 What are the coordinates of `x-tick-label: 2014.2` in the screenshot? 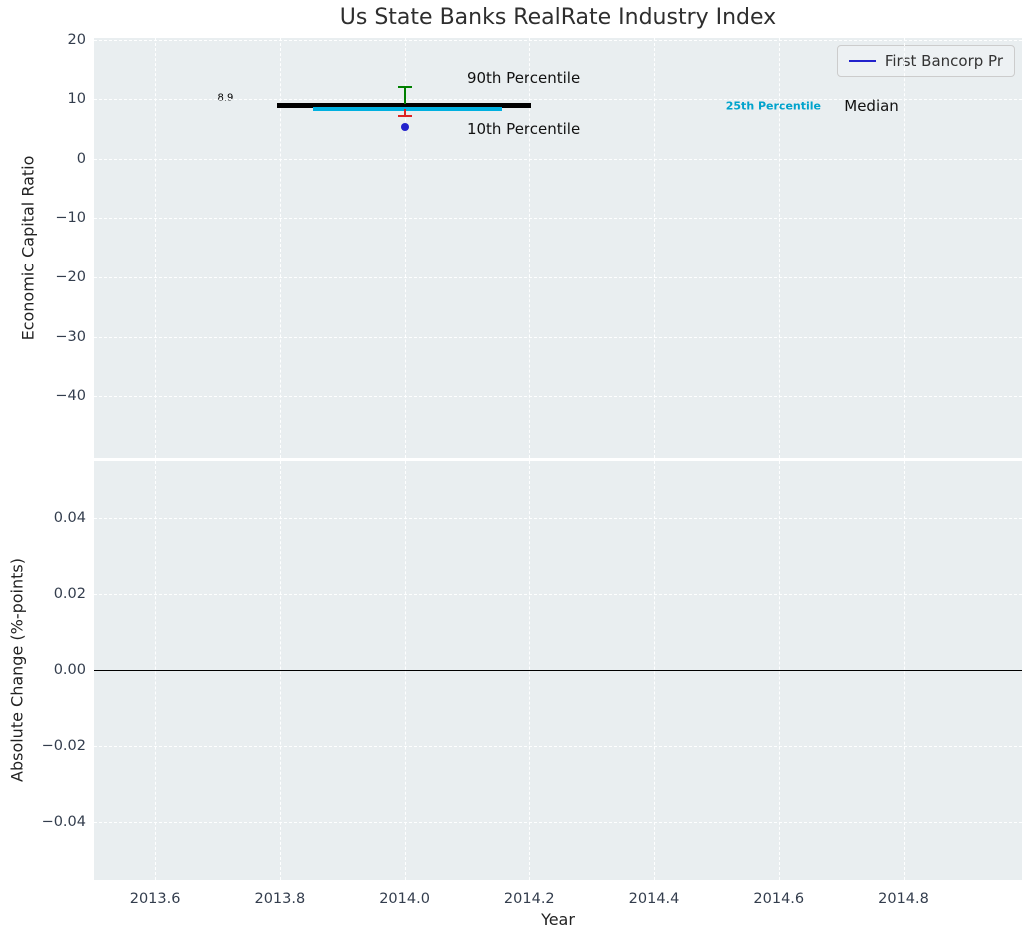 It's located at (529, 899).